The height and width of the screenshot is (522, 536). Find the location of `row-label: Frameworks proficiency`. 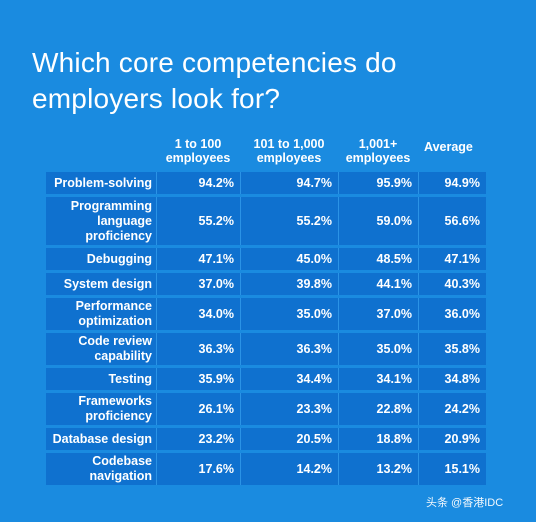

row-label: Frameworks proficiency is located at coordinates (101, 409).